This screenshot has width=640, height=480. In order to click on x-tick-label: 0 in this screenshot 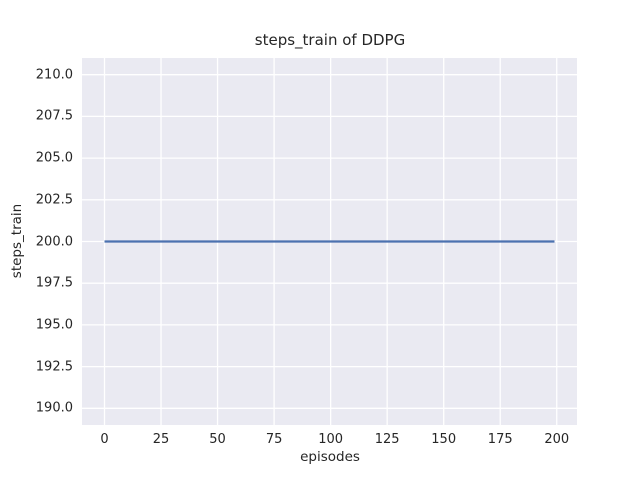, I will do `click(104, 439)`.